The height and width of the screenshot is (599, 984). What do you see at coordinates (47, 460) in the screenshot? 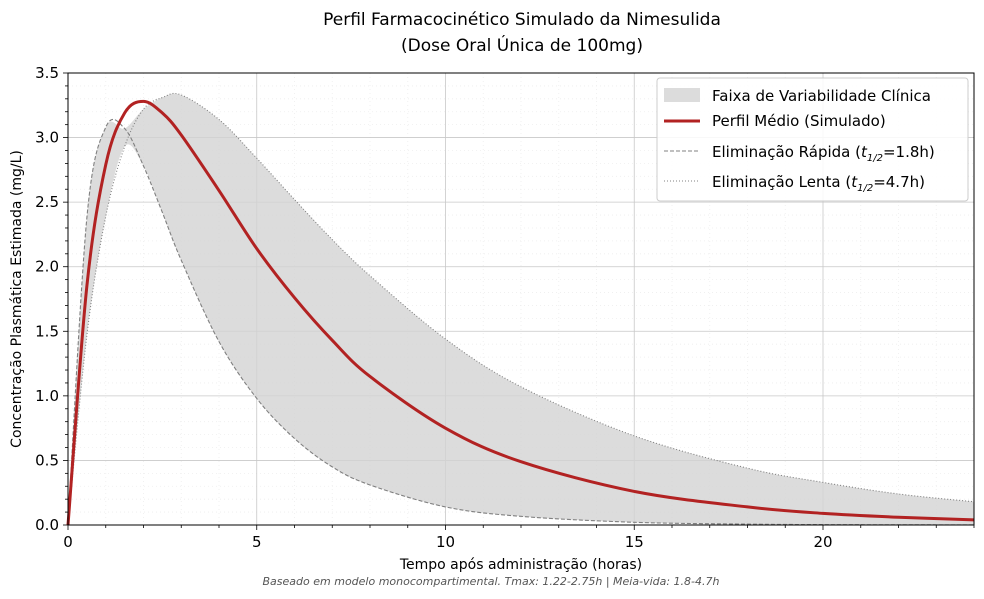
I see `y-tick-label: 0.5` at bounding box center [47, 460].